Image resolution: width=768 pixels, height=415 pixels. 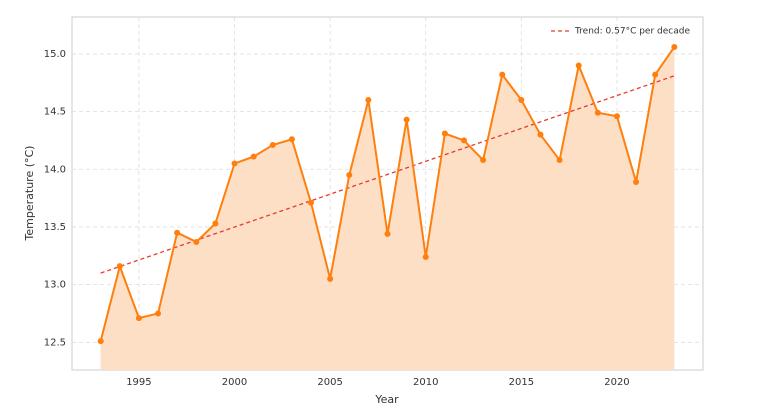 What do you see at coordinates (55, 342) in the screenshot?
I see `y-tick-label: 12.5` at bounding box center [55, 342].